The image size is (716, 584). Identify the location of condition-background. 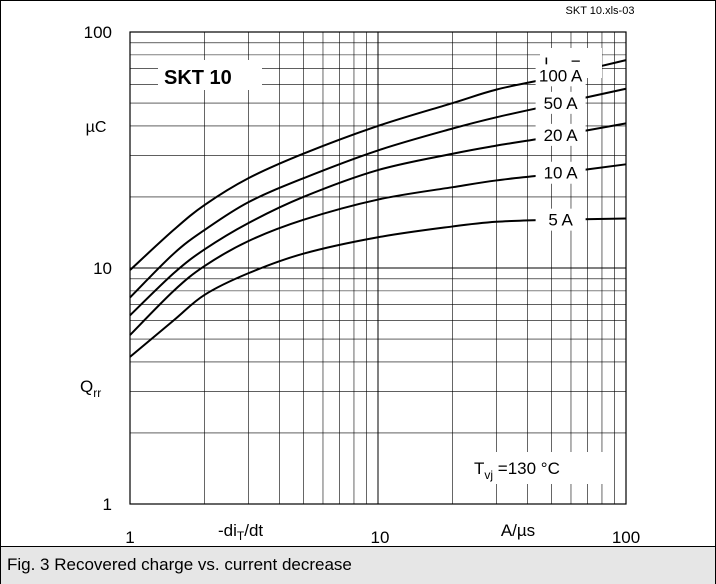
(540, 468).